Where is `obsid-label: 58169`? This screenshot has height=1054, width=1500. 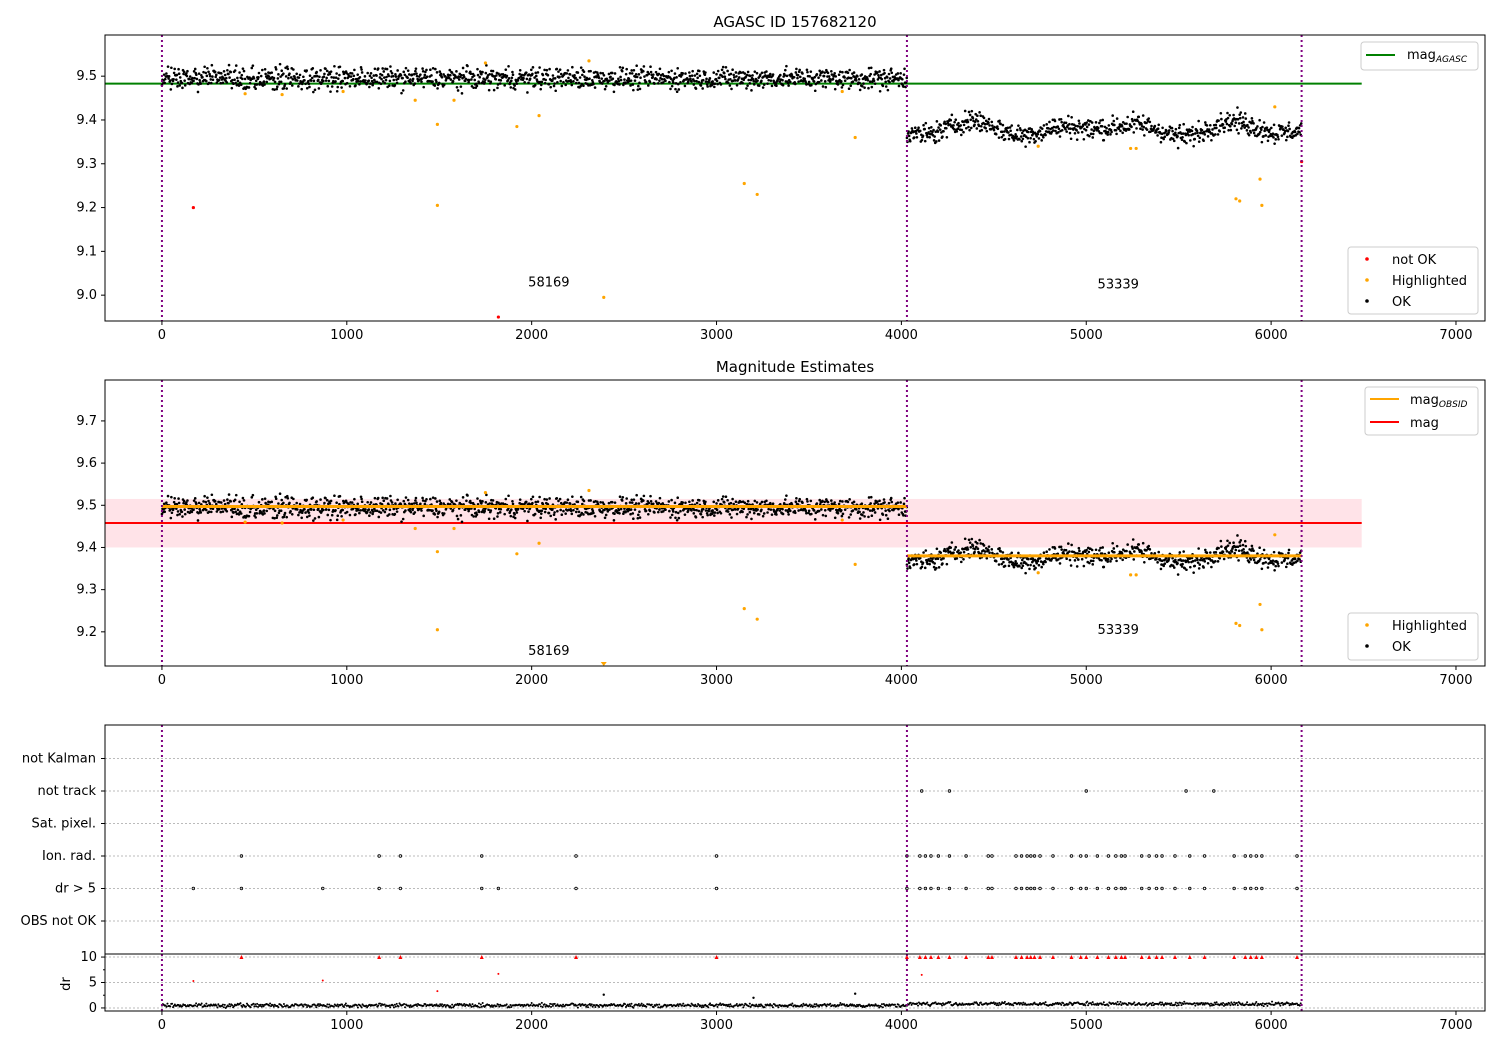
obsid-label: 58169 is located at coordinates (548, 651).